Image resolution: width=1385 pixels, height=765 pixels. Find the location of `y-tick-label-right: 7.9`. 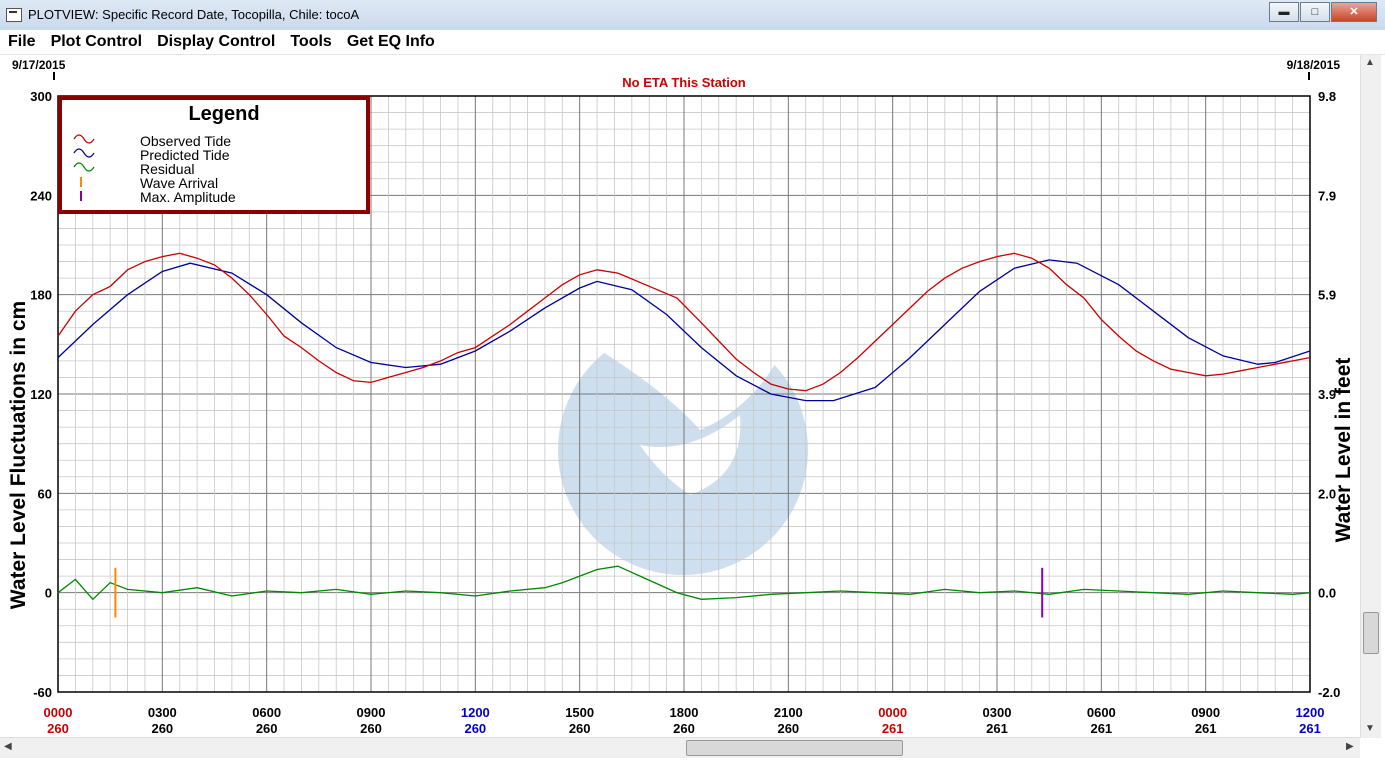

y-tick-label-right: 7.9 is located at coordinates (1327, 195).